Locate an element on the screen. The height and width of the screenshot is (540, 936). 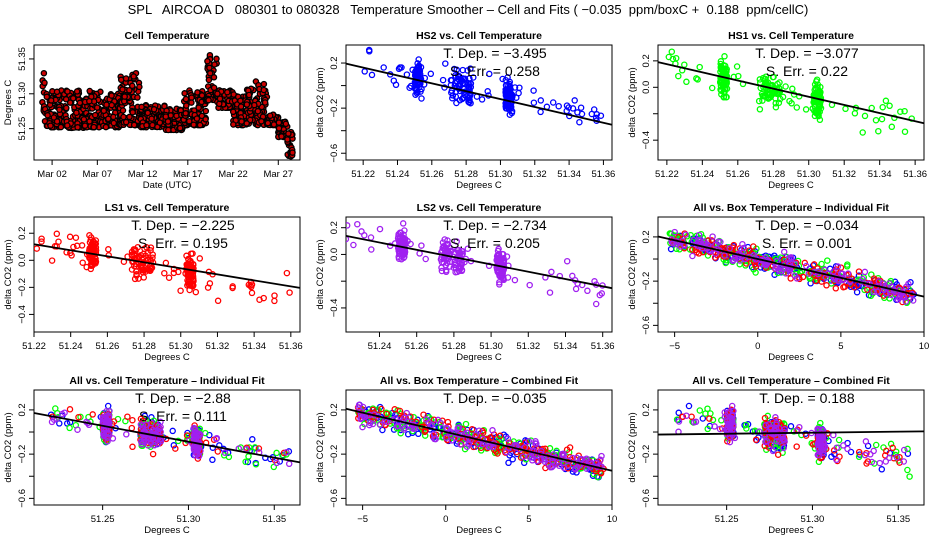
x-tick-label: 51.32 is located at coordinates (535, 174).